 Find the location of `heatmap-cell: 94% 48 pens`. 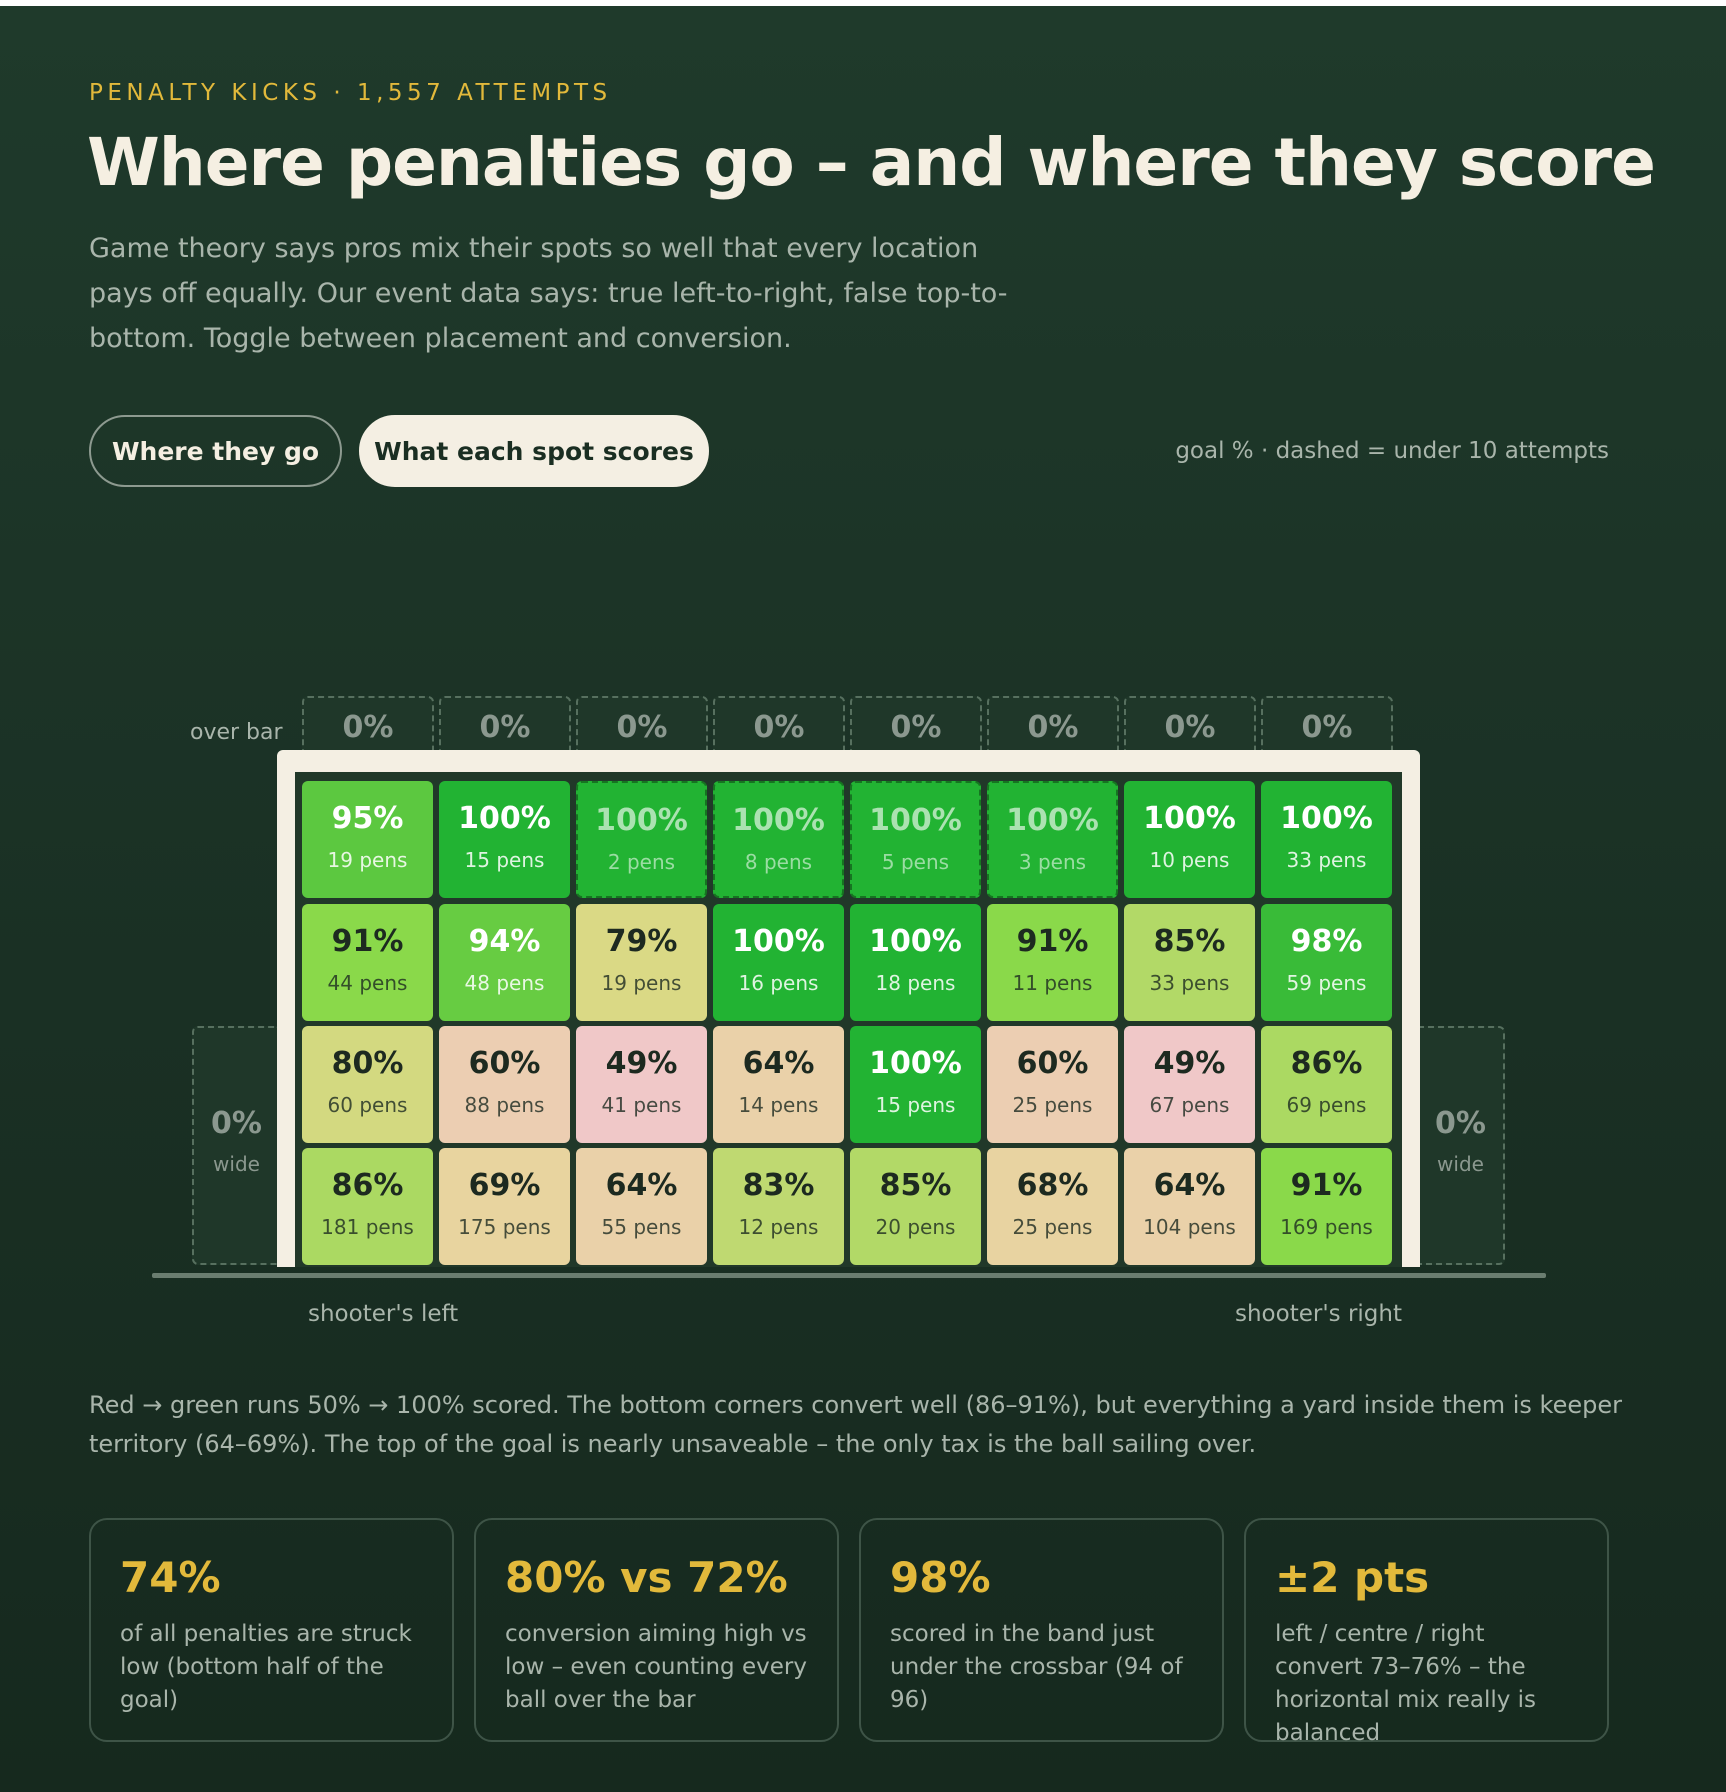

heatmap-cell: 94% 48 pens is located at coordinates (504, 962).